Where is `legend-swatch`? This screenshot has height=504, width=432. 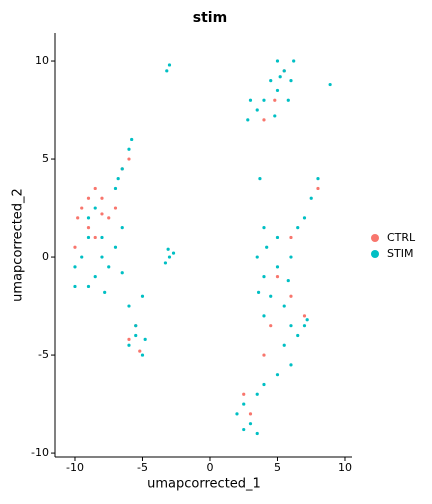
legend-swatch is located at coordinates (375, 238).